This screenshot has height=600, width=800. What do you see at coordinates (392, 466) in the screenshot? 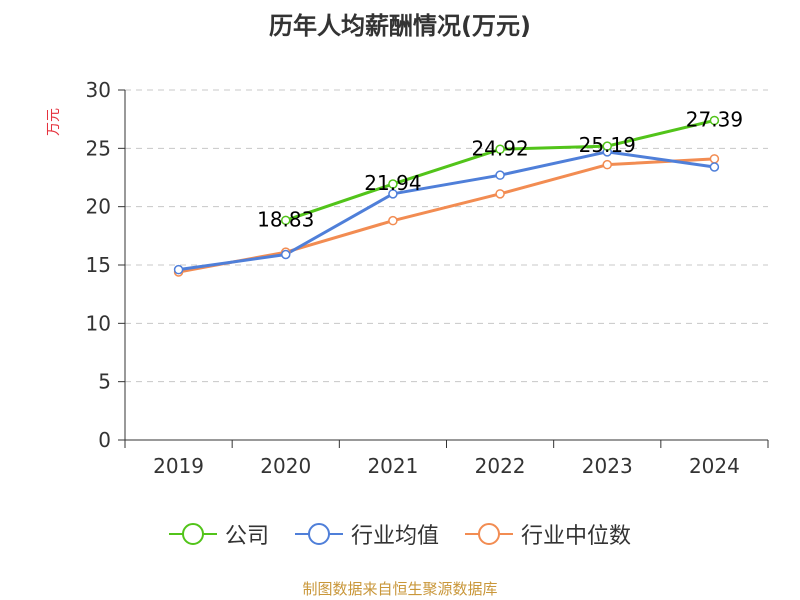
I see `x-tick-label-2021: 2021` at bounding box center [392, 466].